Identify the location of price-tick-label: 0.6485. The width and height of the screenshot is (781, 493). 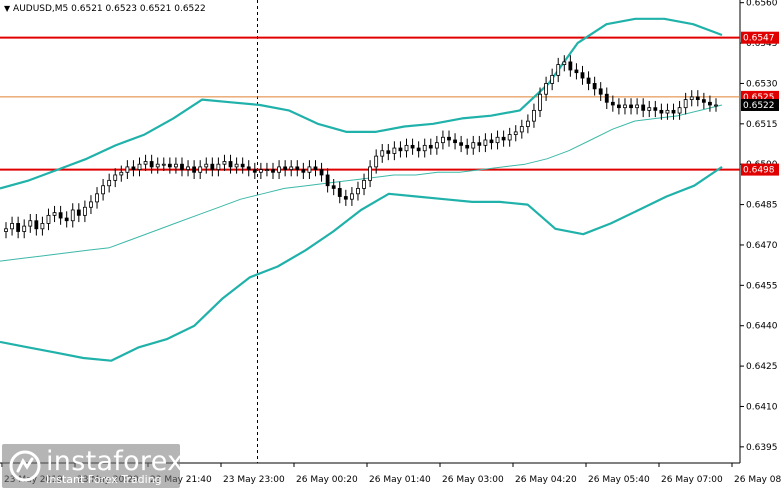
(762, 206).